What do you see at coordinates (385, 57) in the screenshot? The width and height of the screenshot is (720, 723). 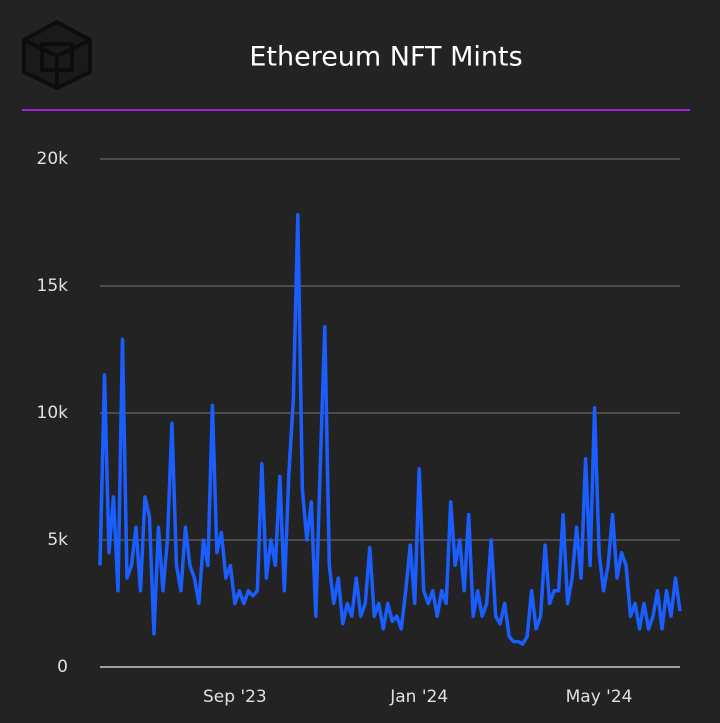 I see `chart-title: Ethereum NFT Mints` at bounding box center [385, 57].